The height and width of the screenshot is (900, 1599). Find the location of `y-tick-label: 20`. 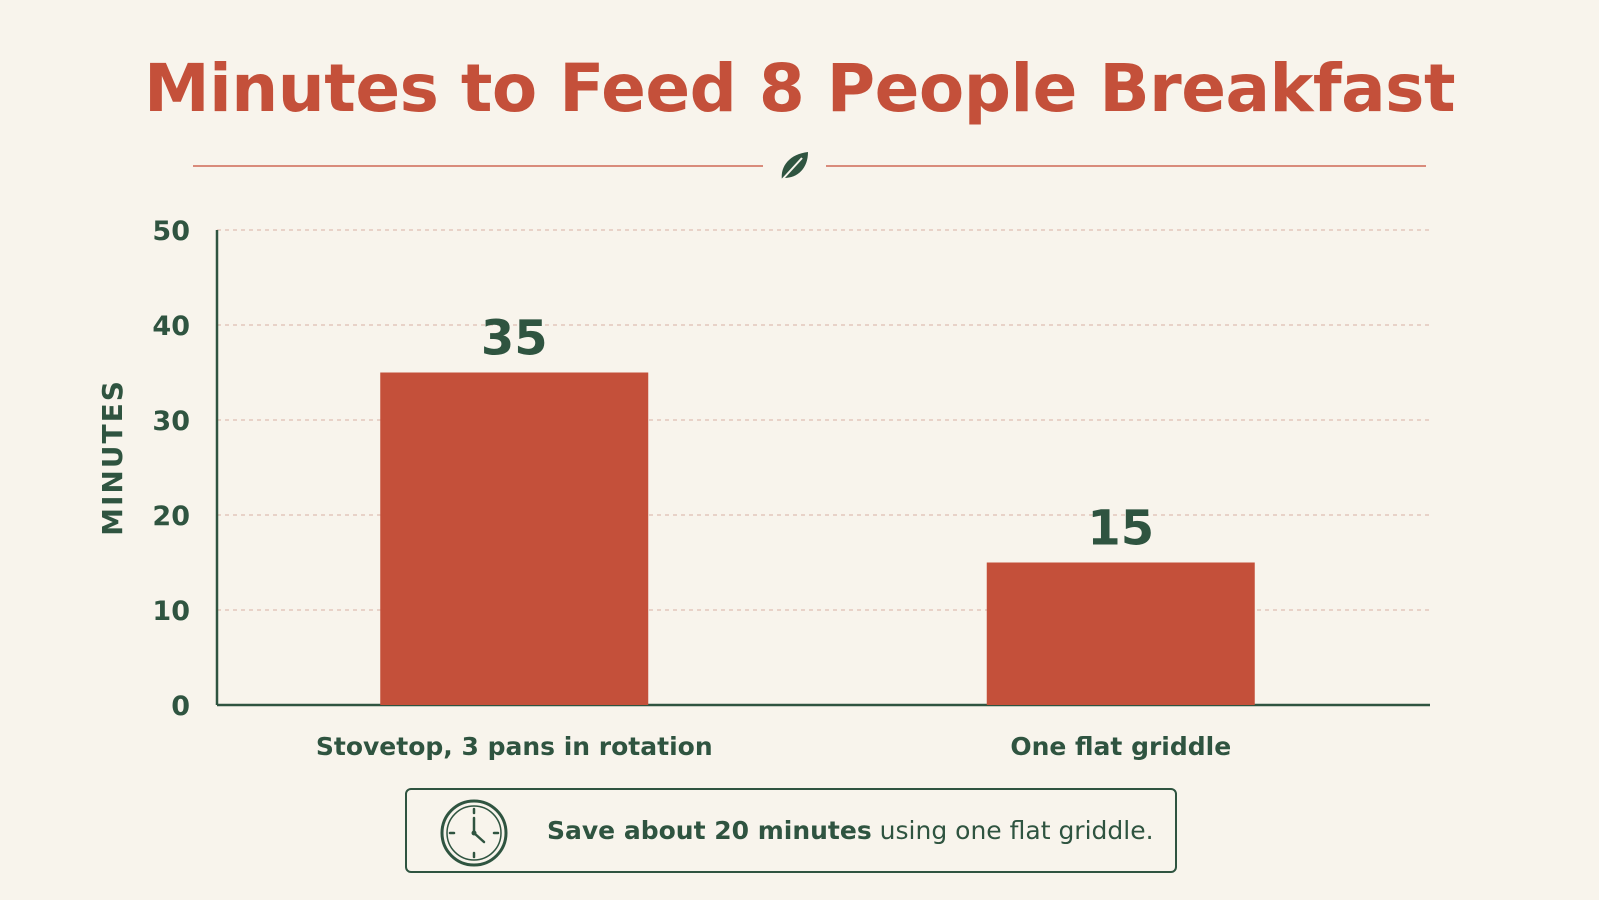

y-tick-label: 20 is located at coordinates (171, 516).